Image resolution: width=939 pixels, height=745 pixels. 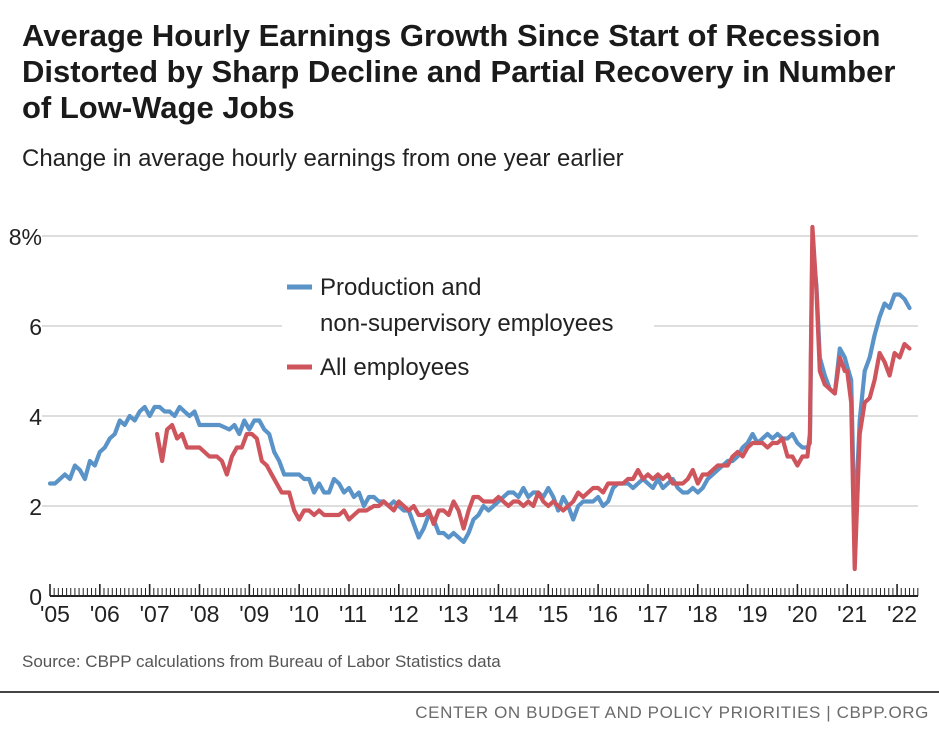 I want to click on x-tick-label: '05, so click(x=55, y=614).